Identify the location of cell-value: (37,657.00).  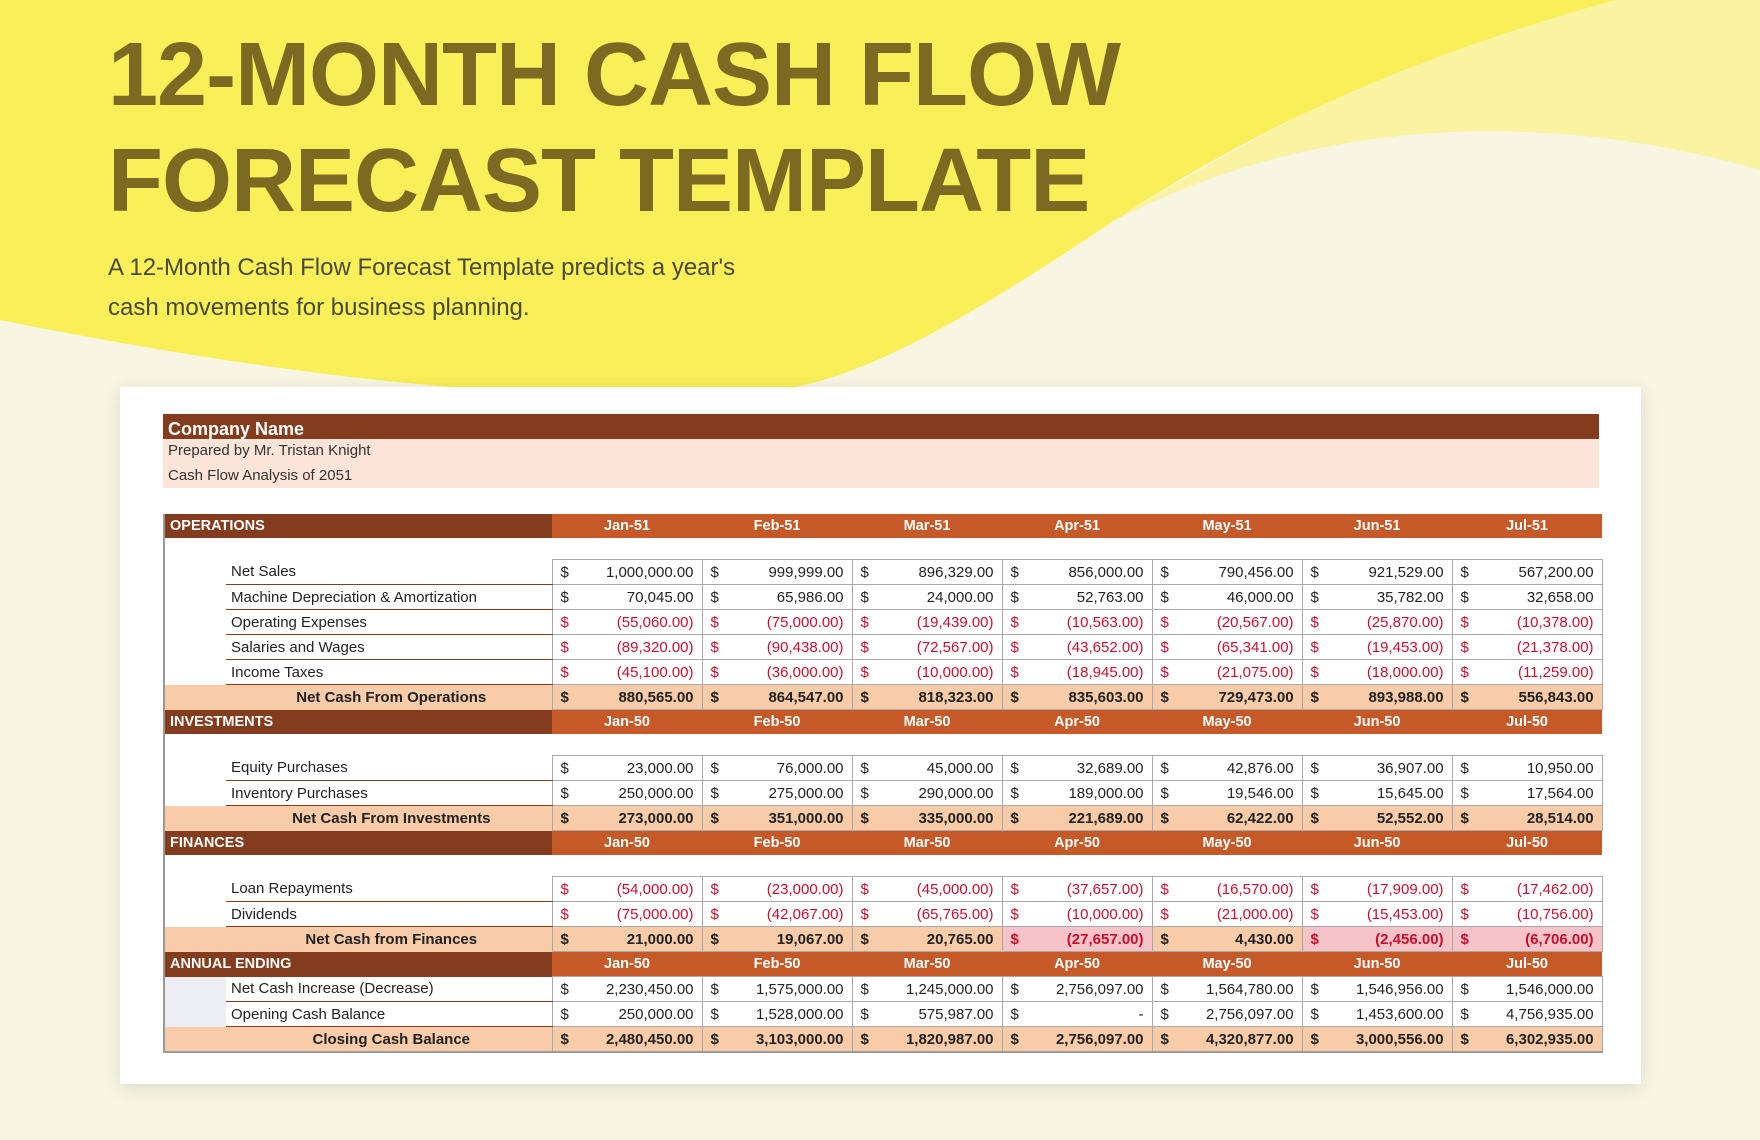
(1089, 889).